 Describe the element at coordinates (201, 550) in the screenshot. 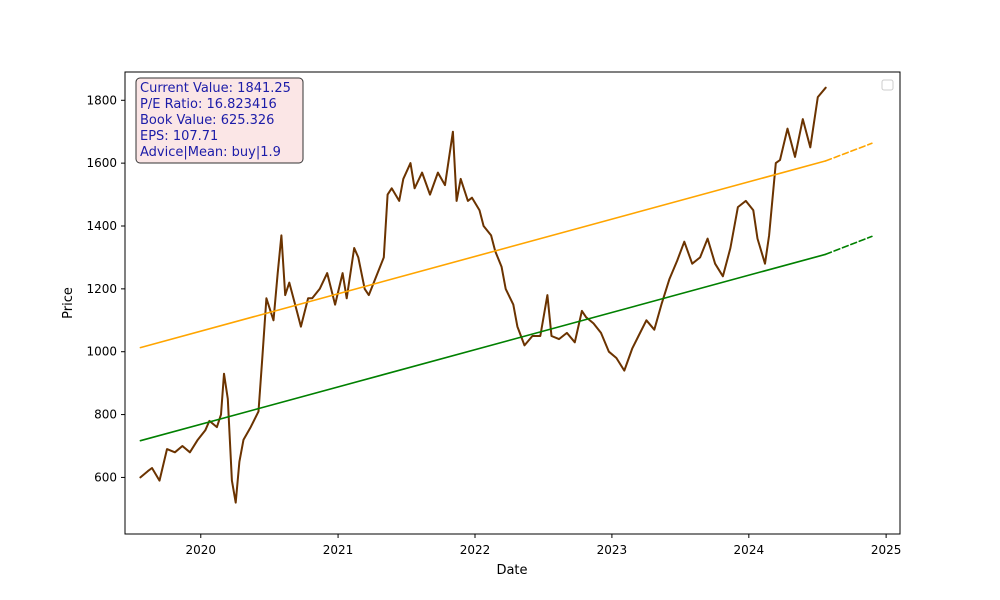

I see `x-tick-label: 2020` at that location.